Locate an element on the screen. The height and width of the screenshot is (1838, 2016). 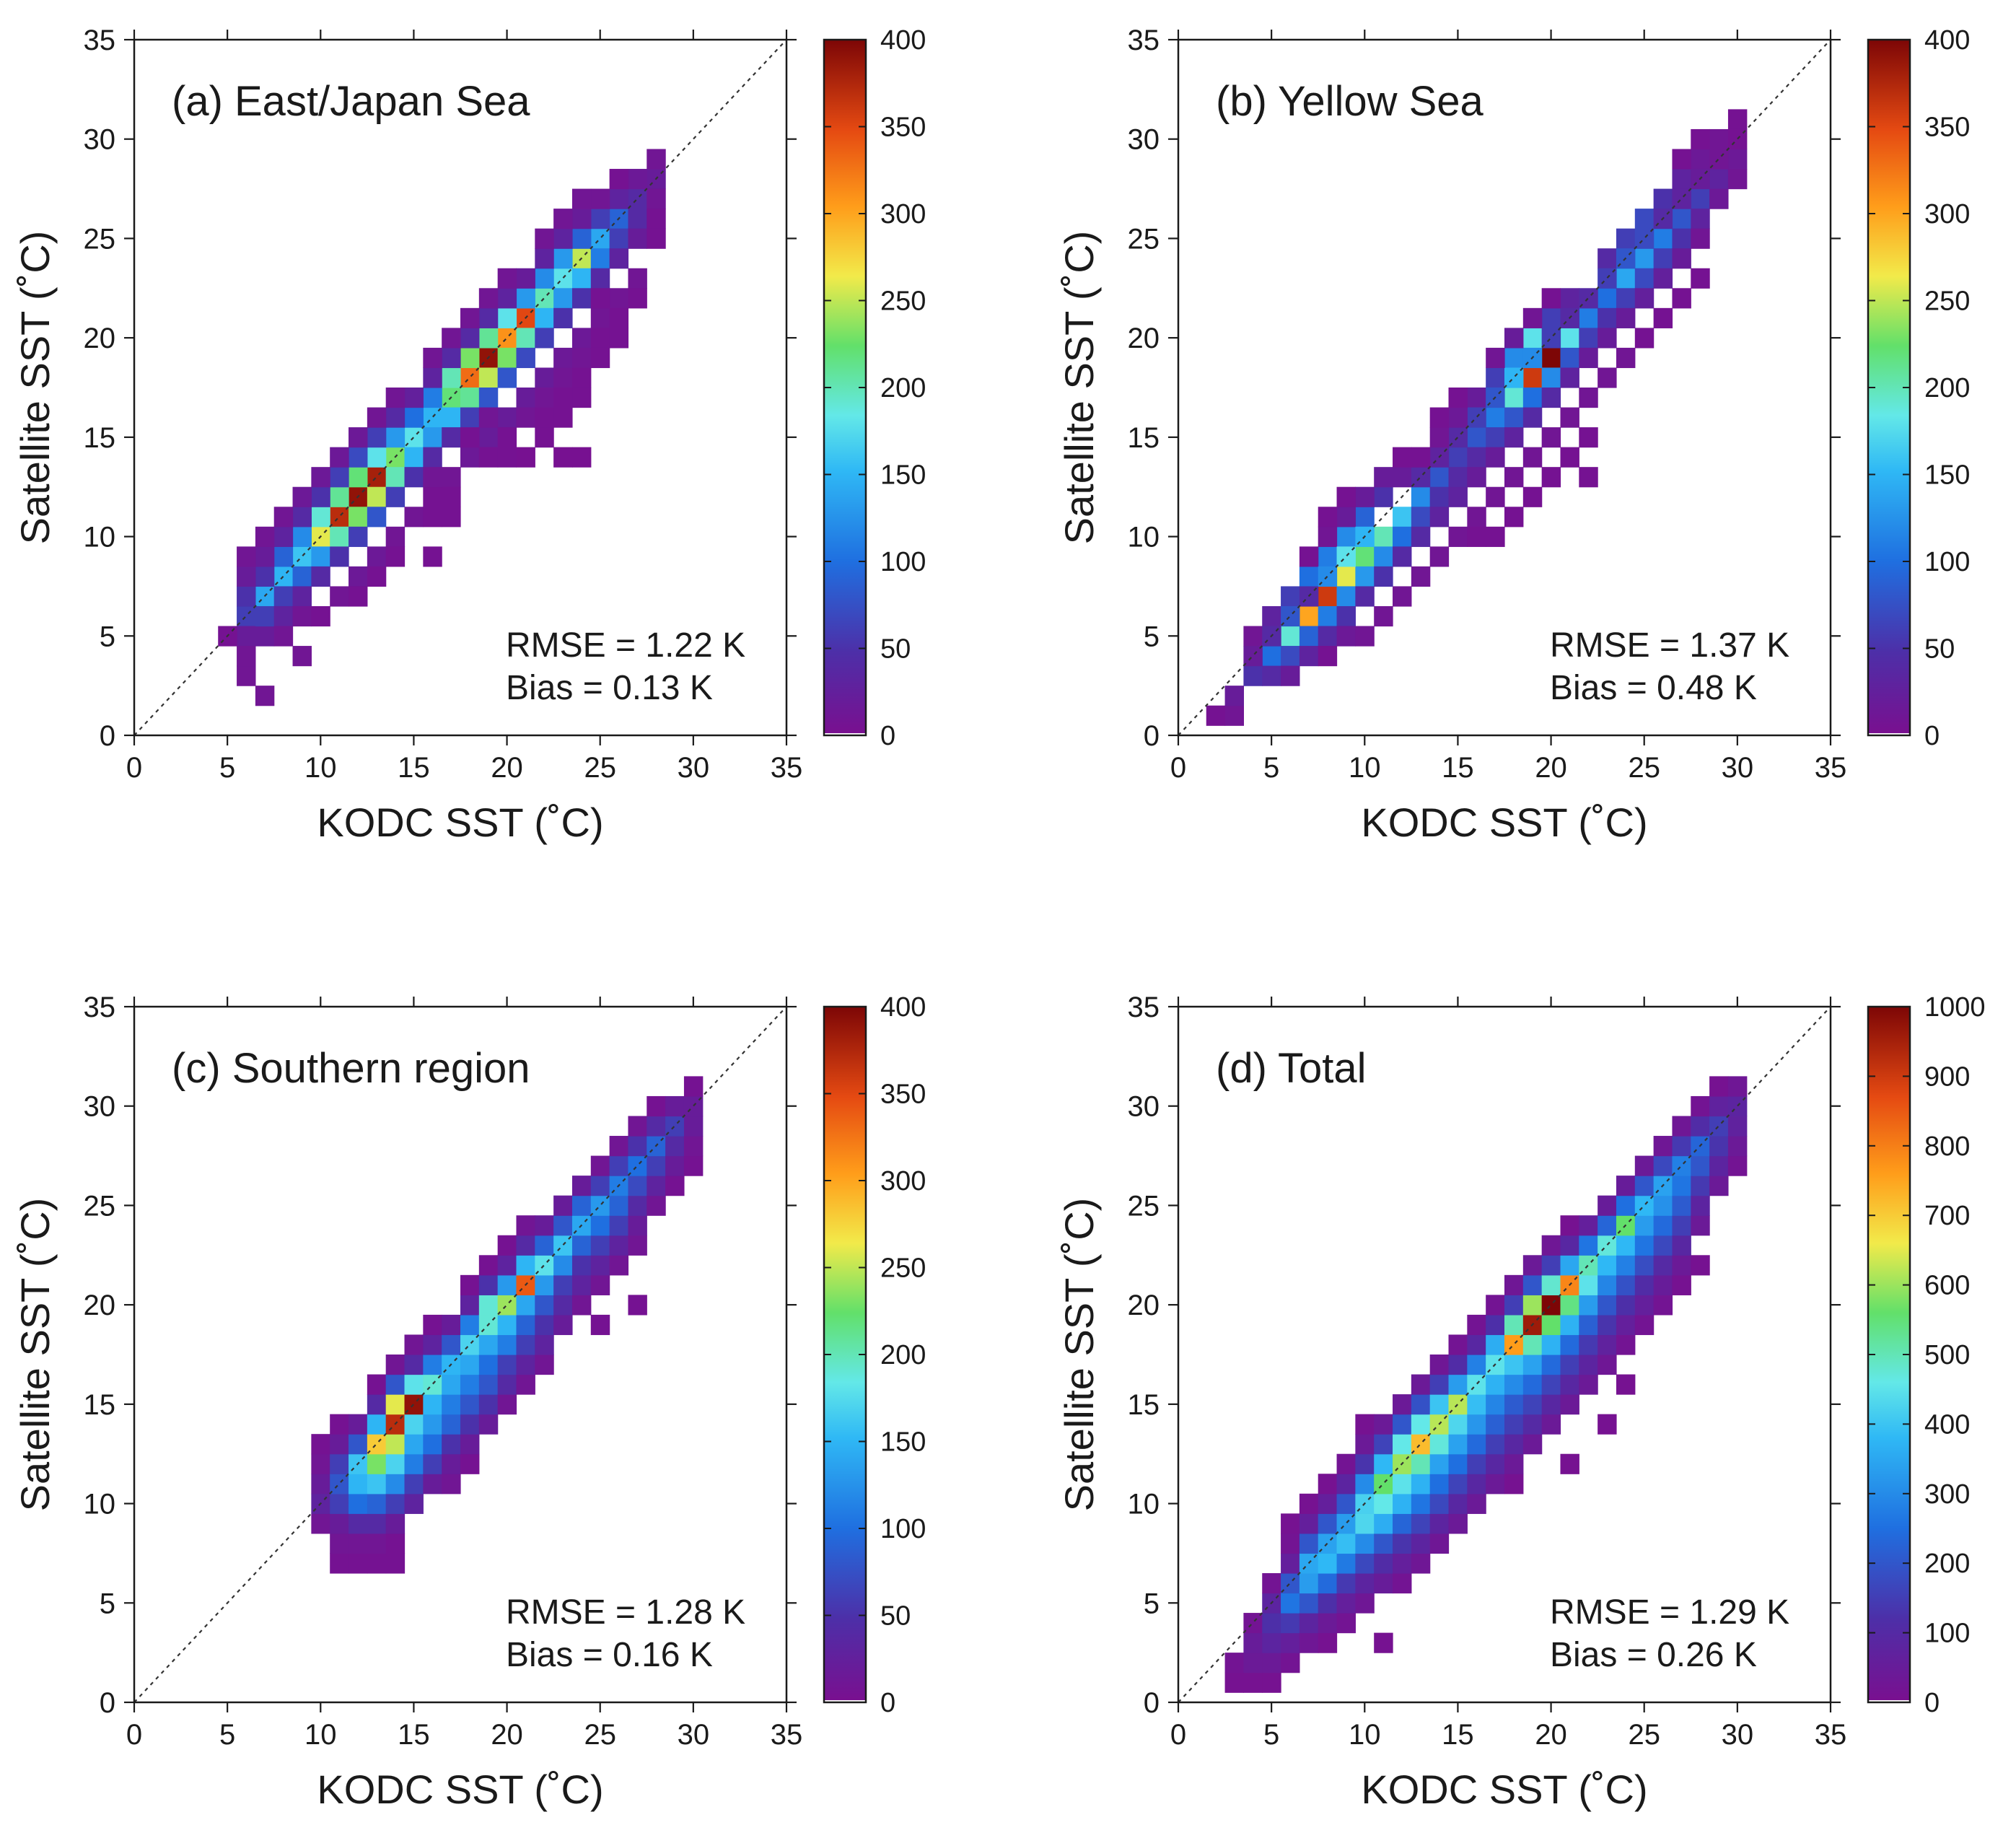
colorbar-tick-label: 100 is located at coordinates (1947, 562).